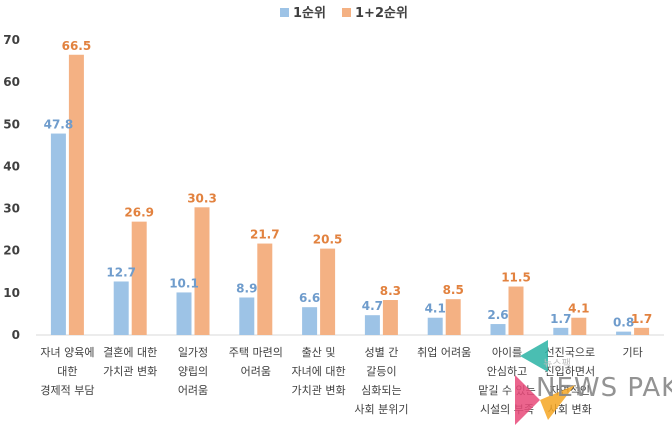 This screenshot has height=442, width=672. What do you see at coordinates (319, 371) in the screenshot?
I see `category-label: 출산 및 자녀에 대한 가치관 변화` at bounding box center [319, 371].